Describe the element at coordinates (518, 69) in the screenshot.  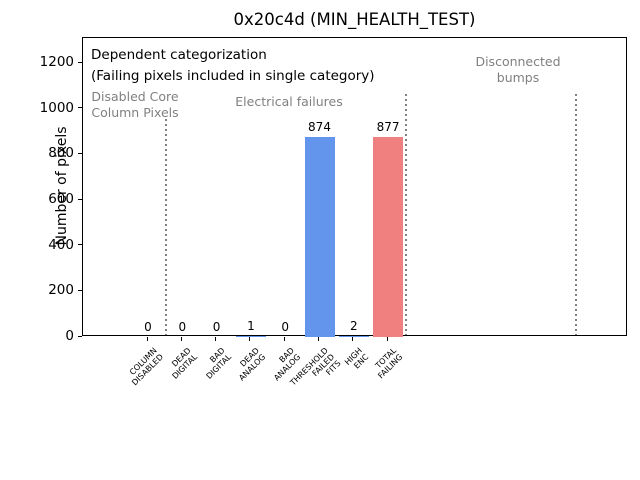
I see `section-label-disconnected-bumps: Disconnected bumps` at that location.